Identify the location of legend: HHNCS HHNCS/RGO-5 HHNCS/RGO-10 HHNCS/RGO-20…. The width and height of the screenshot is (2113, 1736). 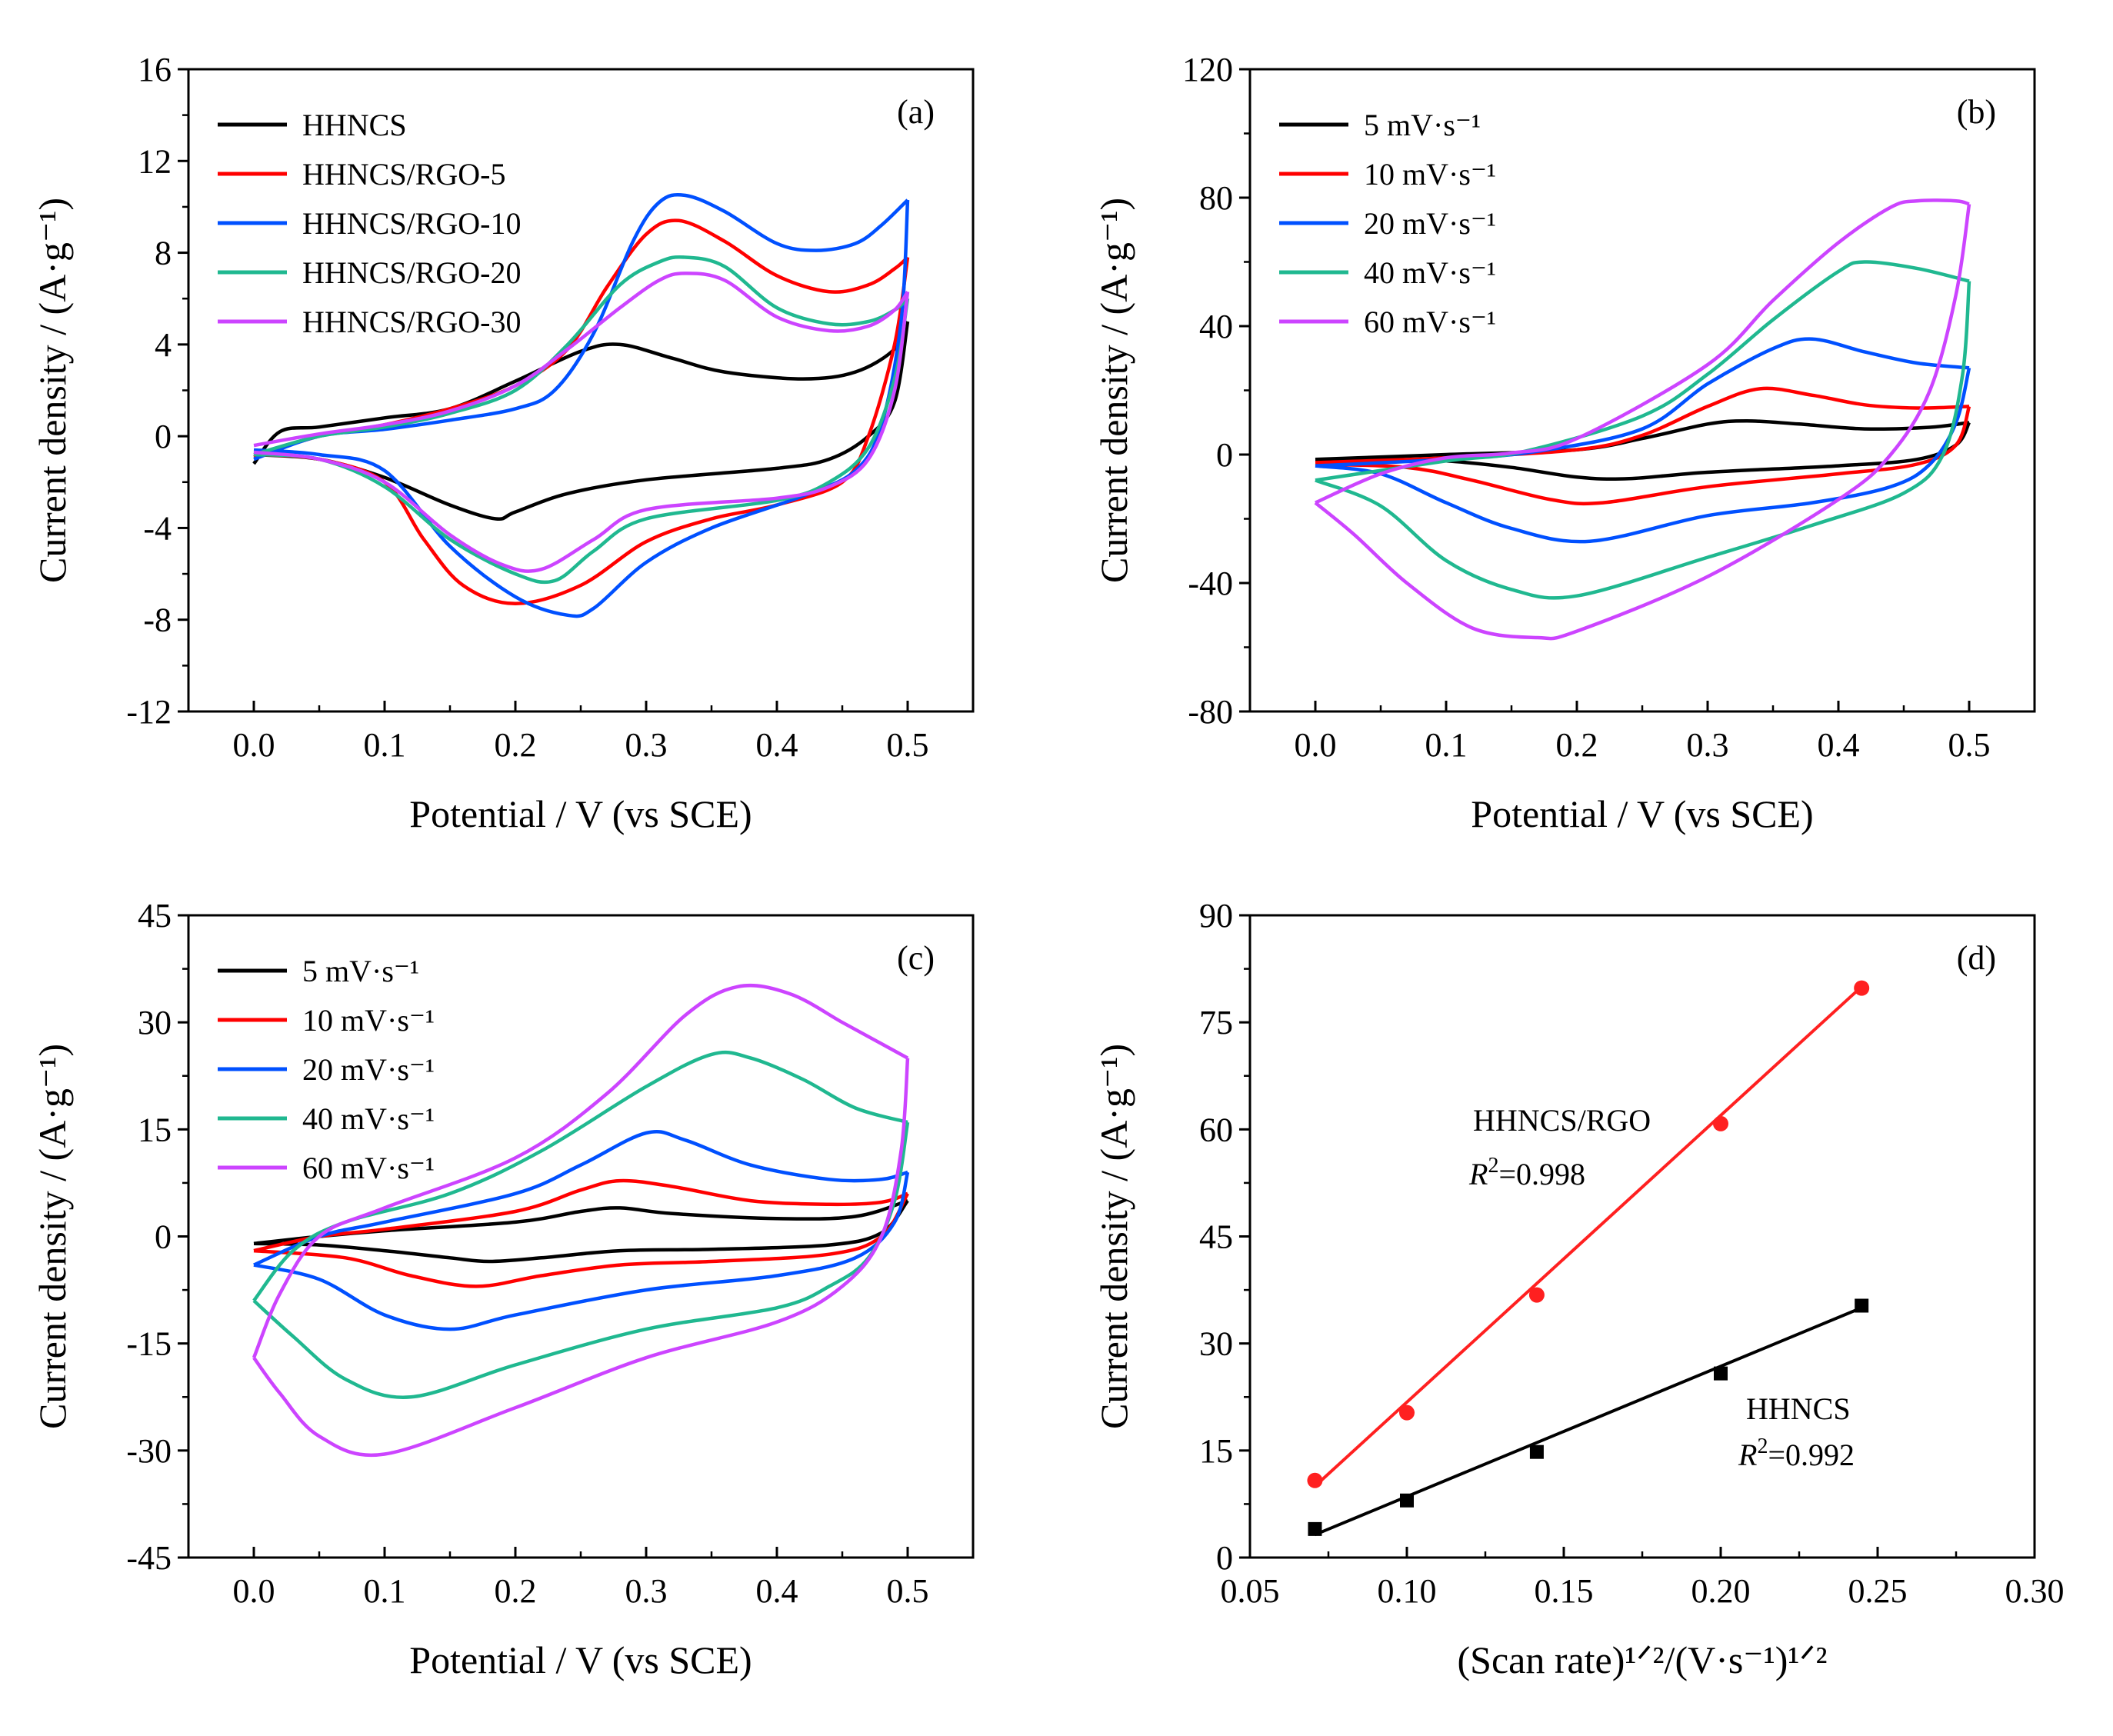
(369, 223).